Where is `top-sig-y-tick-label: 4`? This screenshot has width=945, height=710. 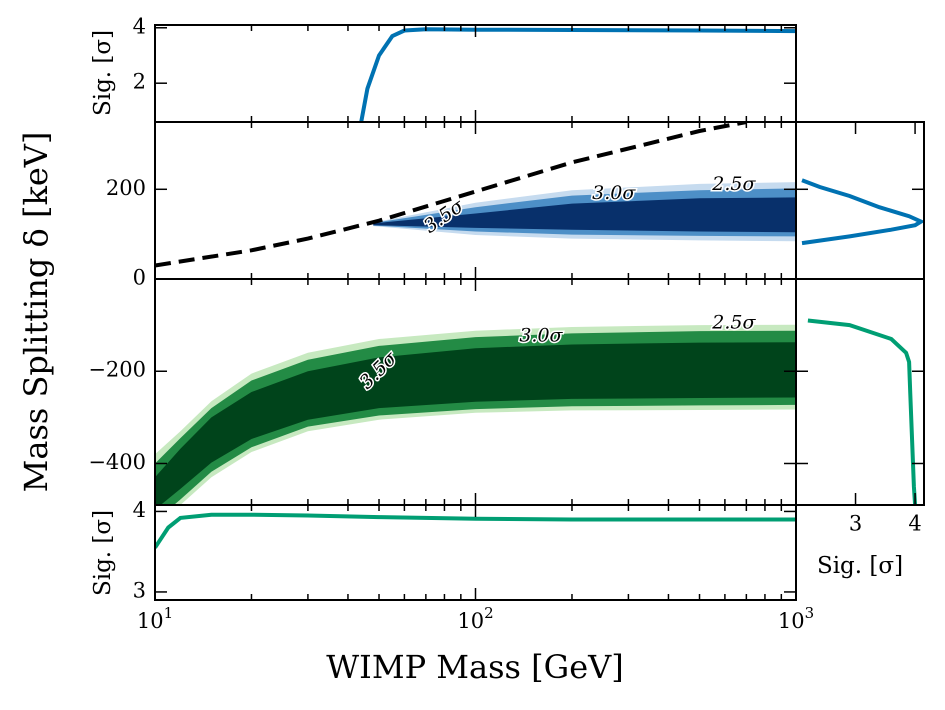
top-sig-y-tick-label: 4 is located at coordinates (139, 26).